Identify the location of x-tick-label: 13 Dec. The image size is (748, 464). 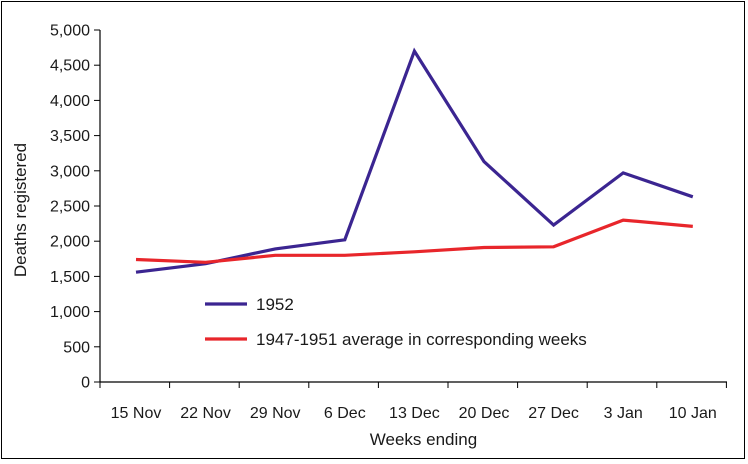
(414, 413).